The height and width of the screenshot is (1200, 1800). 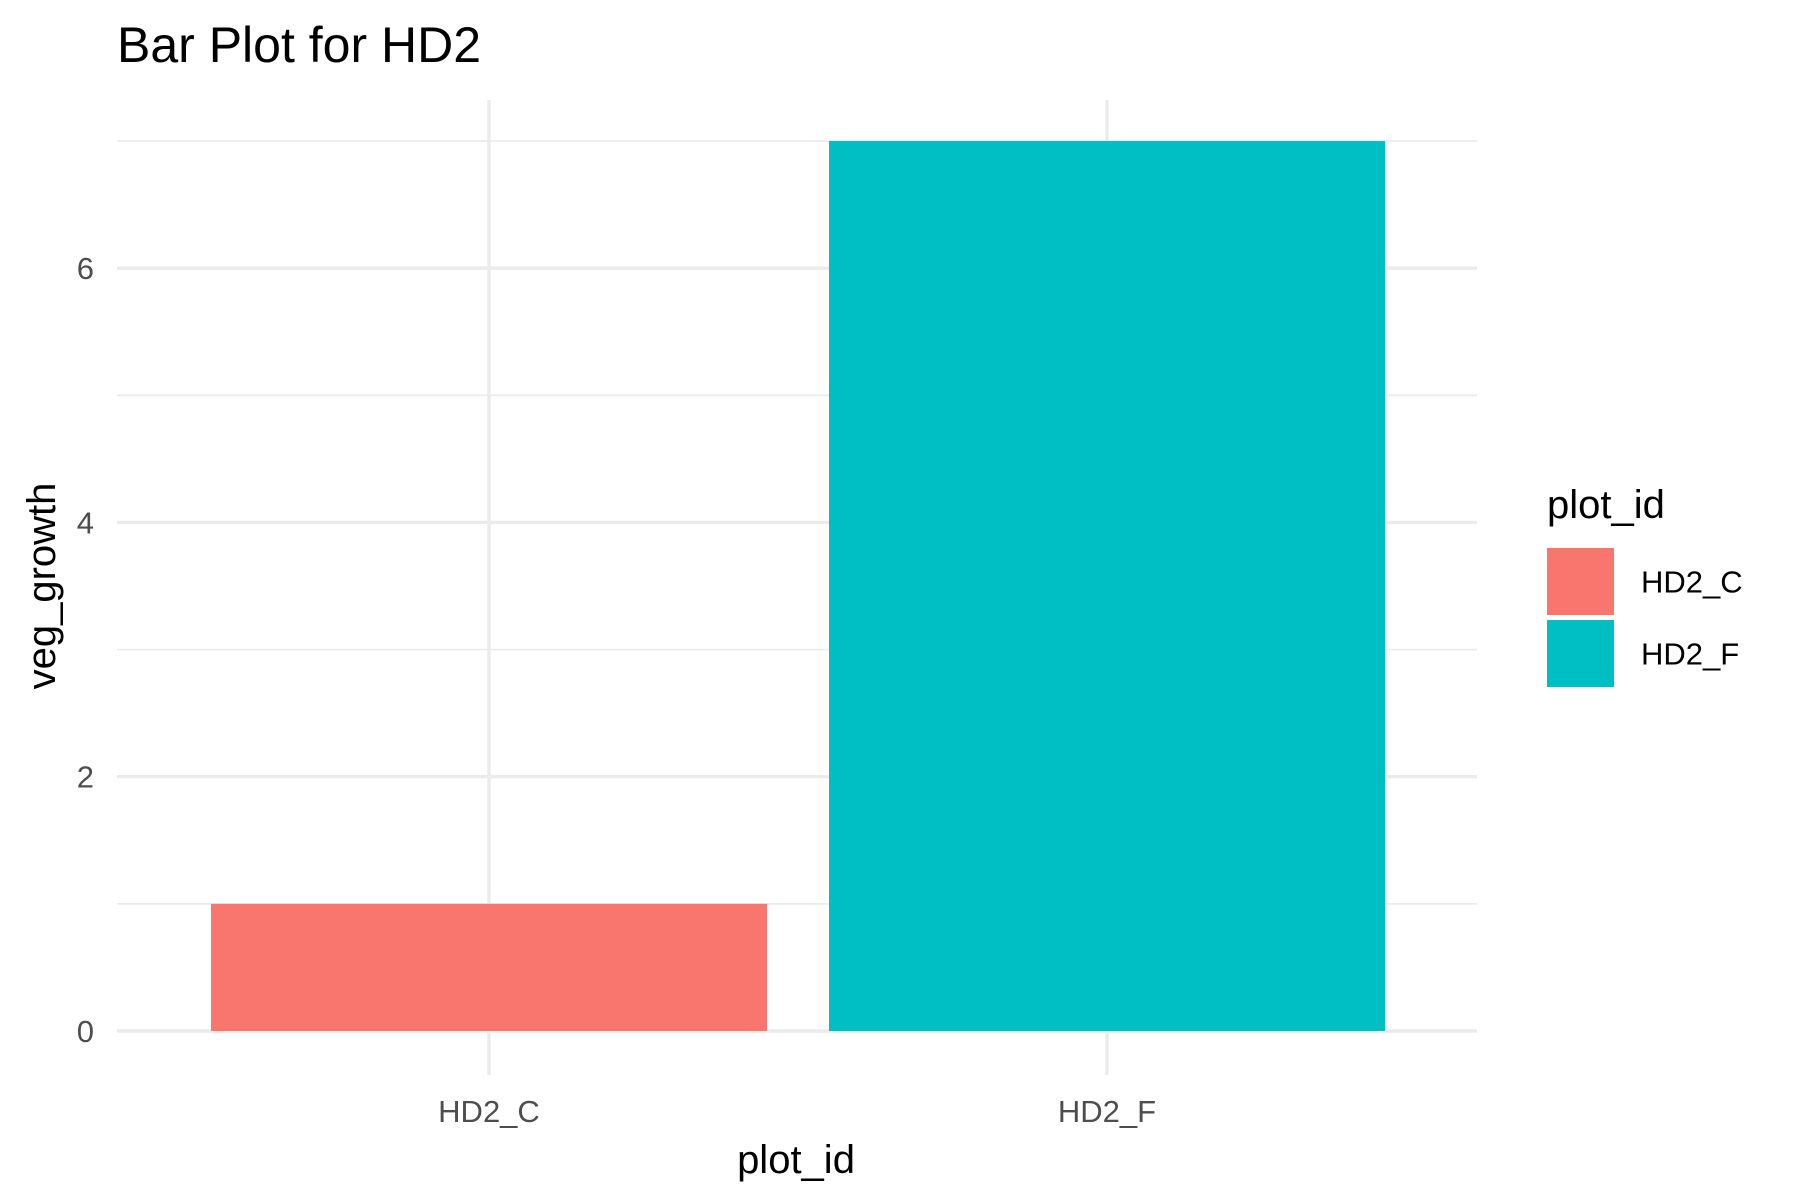 I want to click on y-axis-ticks: 0 2 4 6, so click(x=85, y=650).